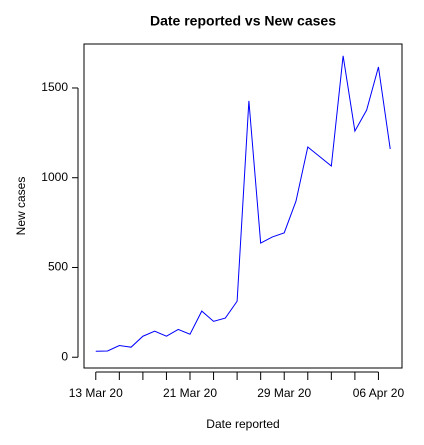  I want to click on x-tick-label: 13 Mar 20, so click(96, 393).